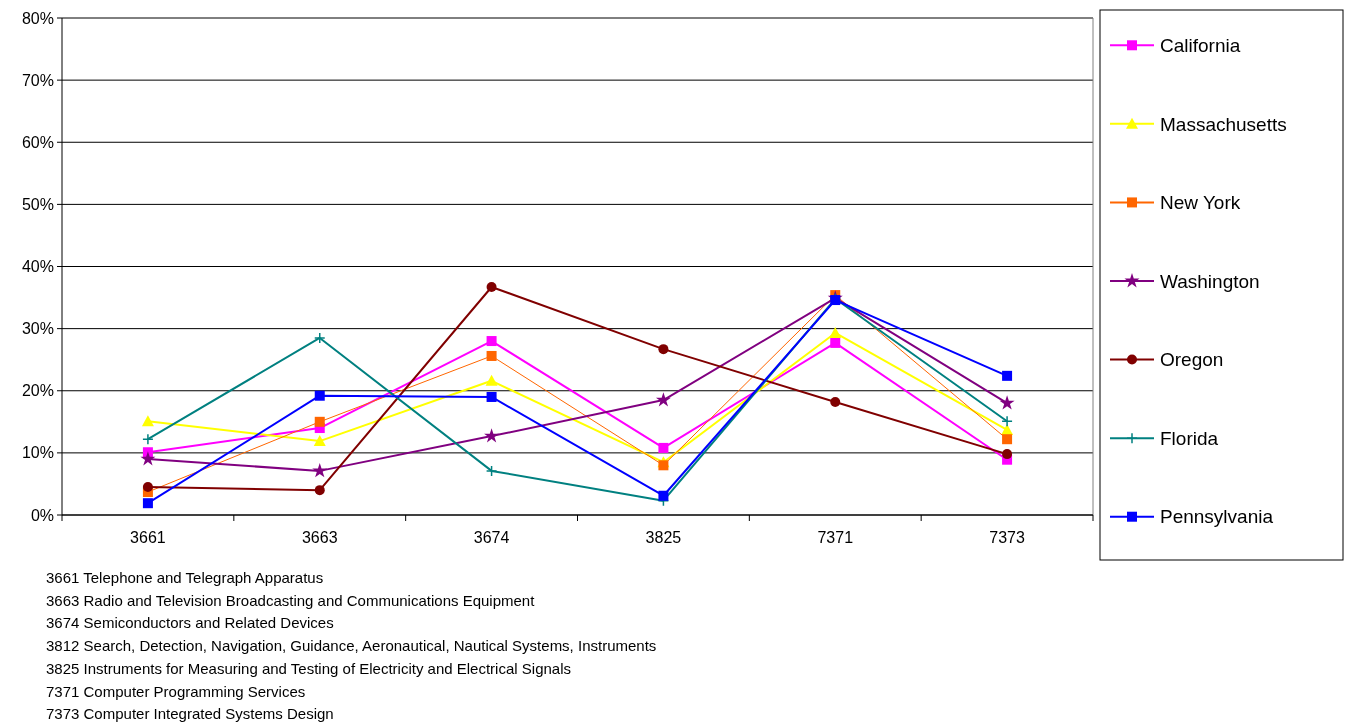 The height and width of the screenshot is (725, 1348). I want to click on y-tick-label: 30%, so click(37, 329).